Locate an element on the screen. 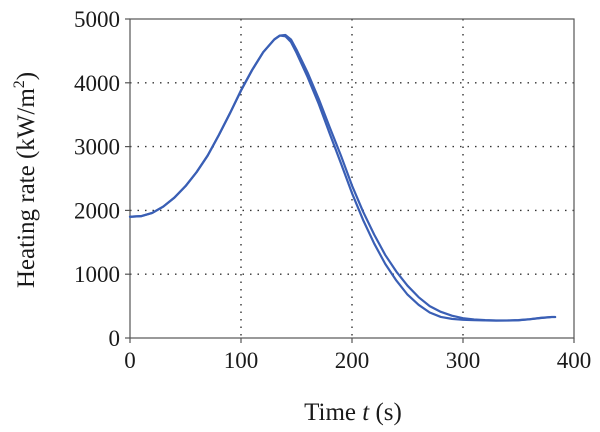  x-tick-label-2: 200 is located at coordinates (352, 360).